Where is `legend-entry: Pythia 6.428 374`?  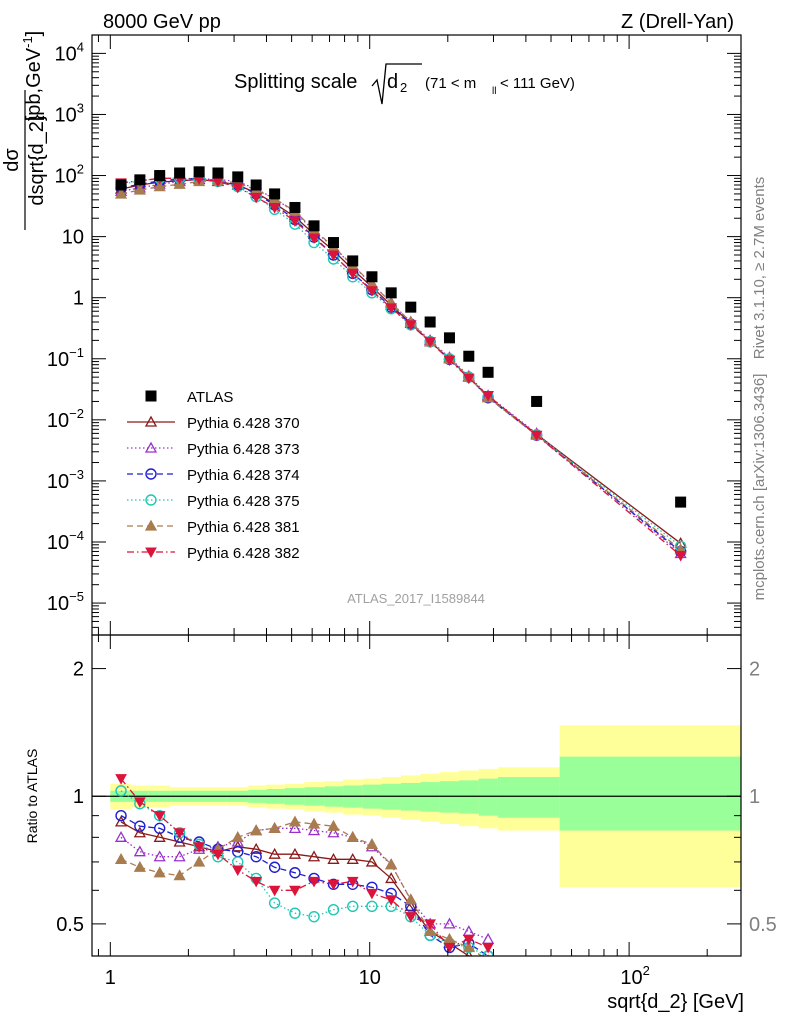
legend-entry: Pythia 6.428 374 is located at coordinates (213, 475).